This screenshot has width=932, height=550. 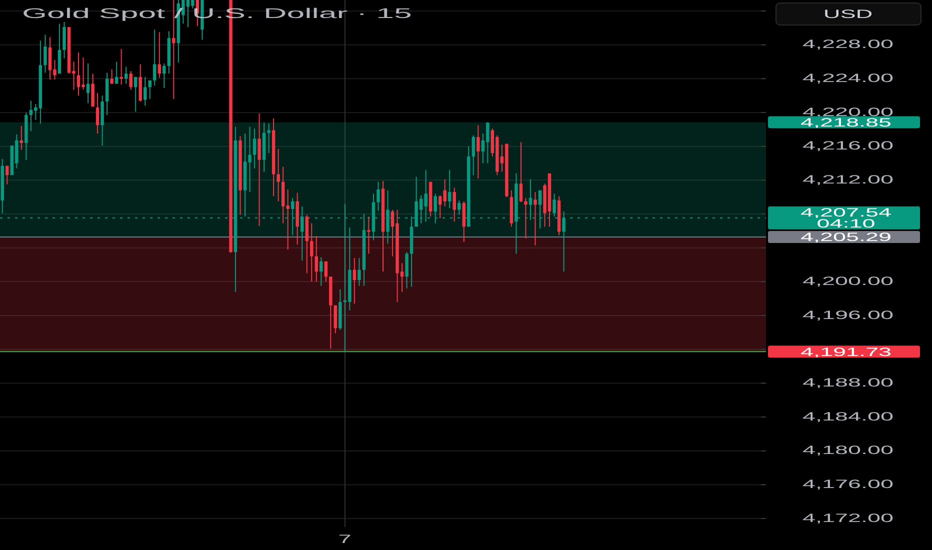 What do you see at coordinates (848, 44) in the screenshot?
I see `y-tick-label: 4,228.00` at bounding box center [848, 44].